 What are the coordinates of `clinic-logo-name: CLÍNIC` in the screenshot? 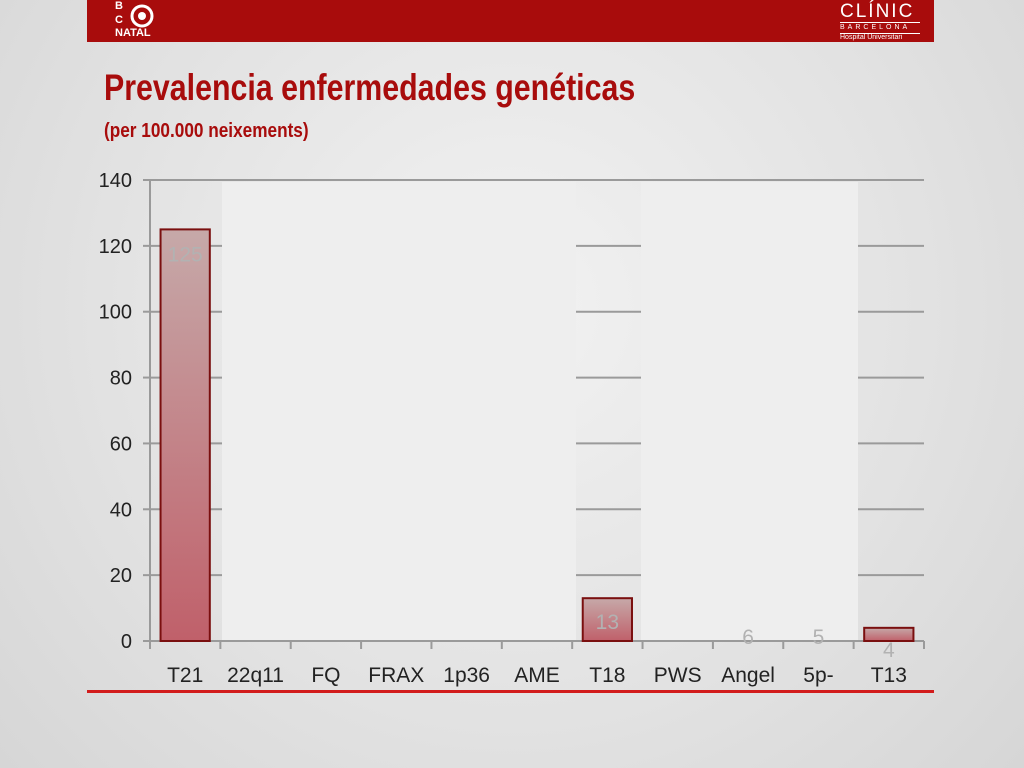 It's located at (877, 11).